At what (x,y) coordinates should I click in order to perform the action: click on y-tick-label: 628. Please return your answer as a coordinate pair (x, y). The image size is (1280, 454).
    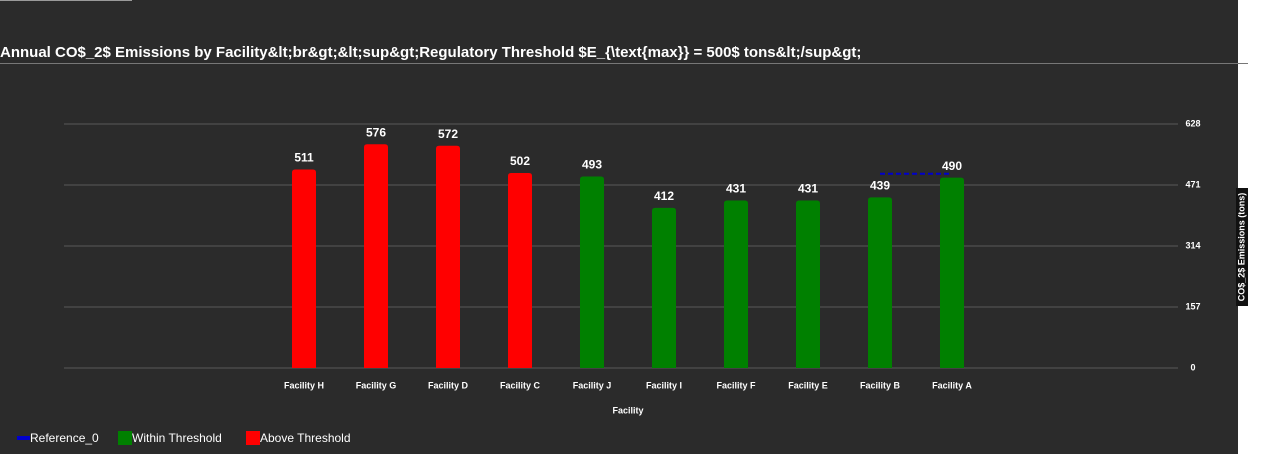
    Looking at the image, I should click on (1192, 123).